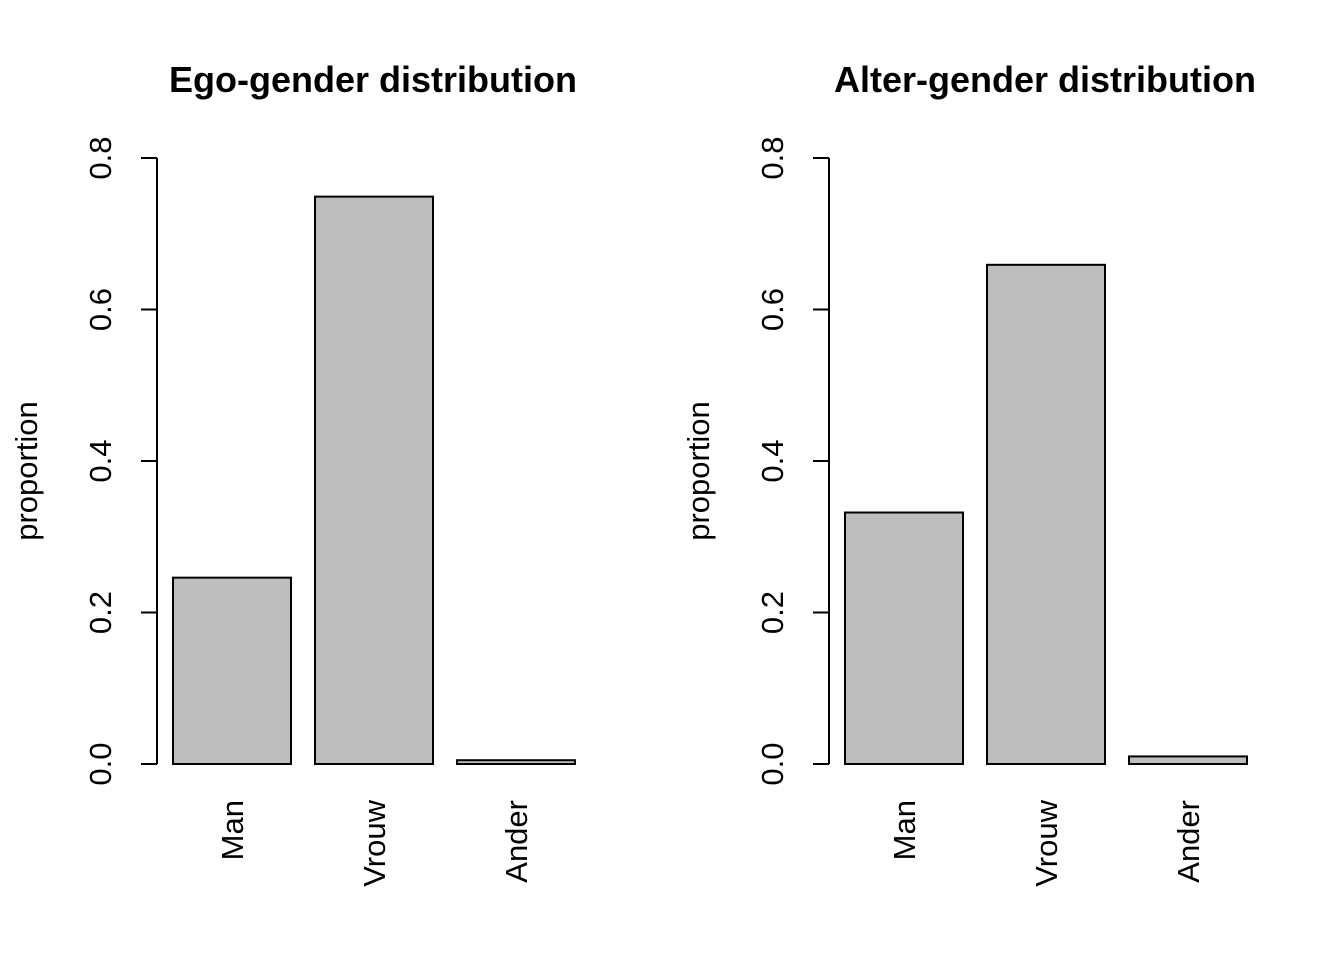 This screenshot has width=1344, height=965. Describe the element at coordinates (373, 79) in the screenshot. I see `chart-title: Ego-gender distribution` at that location.